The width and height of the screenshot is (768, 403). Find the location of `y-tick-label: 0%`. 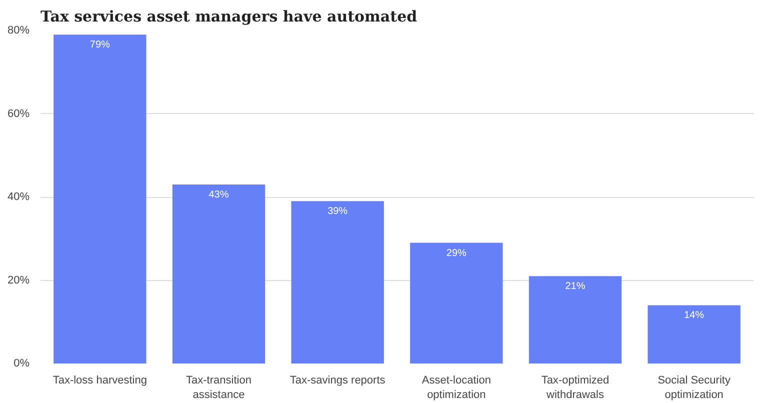

y-tick-label: 0% is located at coordinates (22, 364).